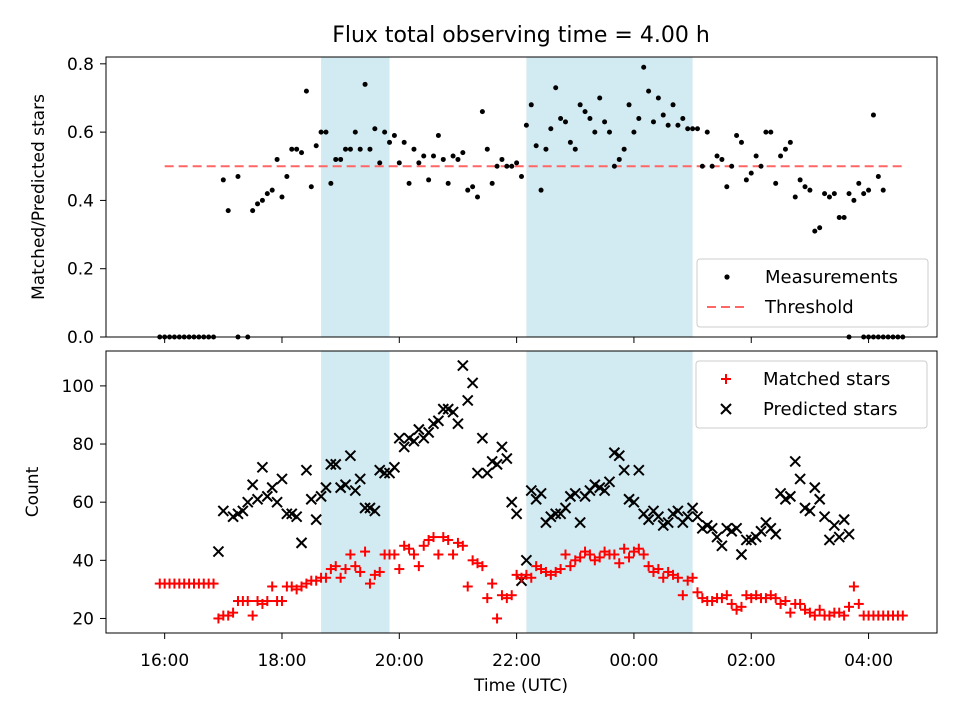 Image resolution: width=960 pixels, height=720 pixels. I want to click on bottom-y-tick-label: 20, so click(83, 619).